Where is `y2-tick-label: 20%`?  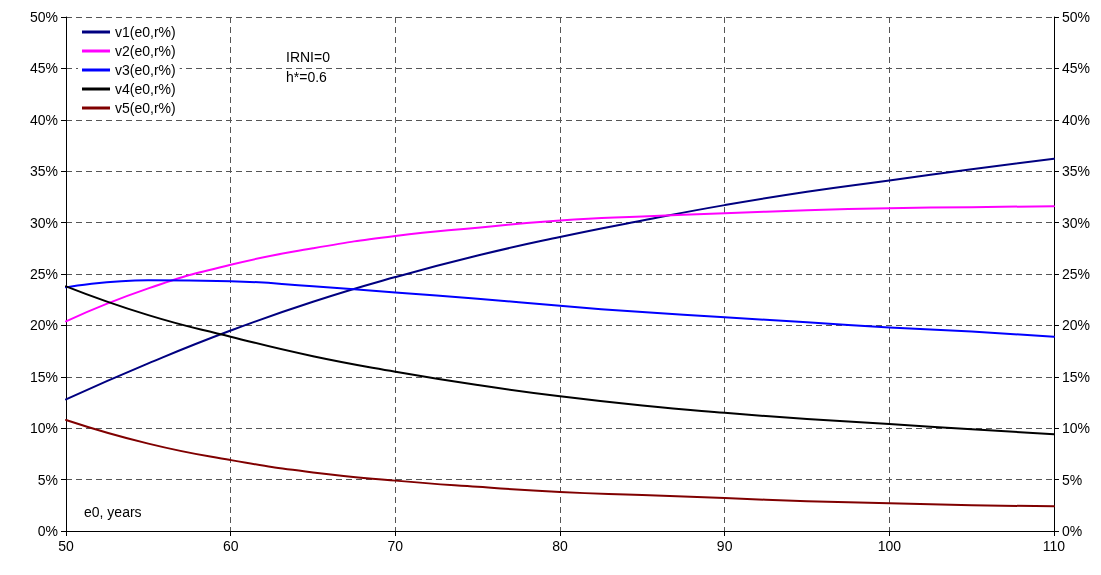
y2-tick-label: 20% is located at coordinates (1076, 325).